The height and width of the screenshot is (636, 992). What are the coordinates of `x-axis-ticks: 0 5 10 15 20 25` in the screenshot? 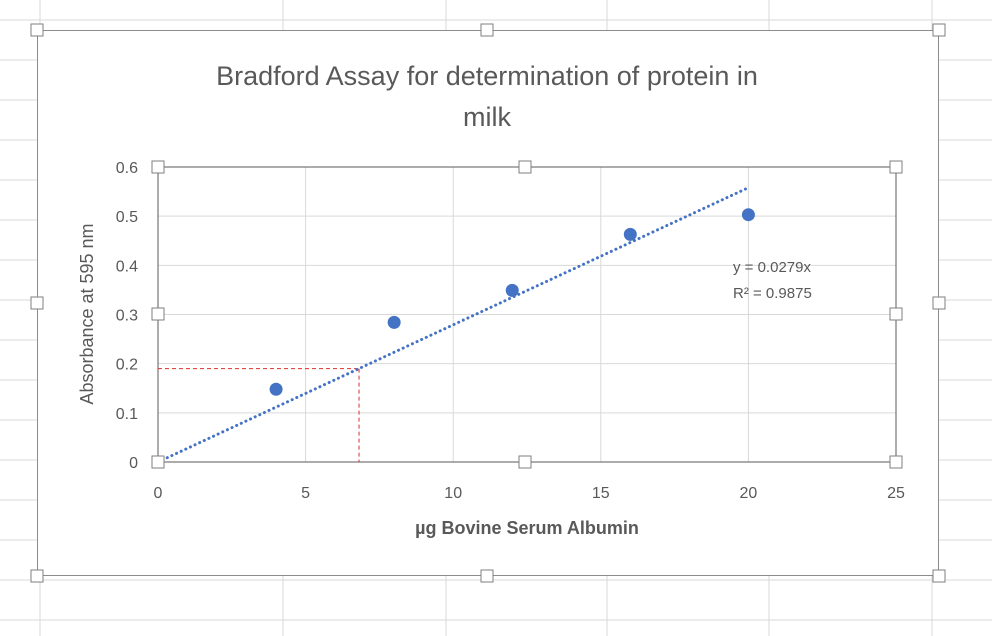 It's located at (529, 493).